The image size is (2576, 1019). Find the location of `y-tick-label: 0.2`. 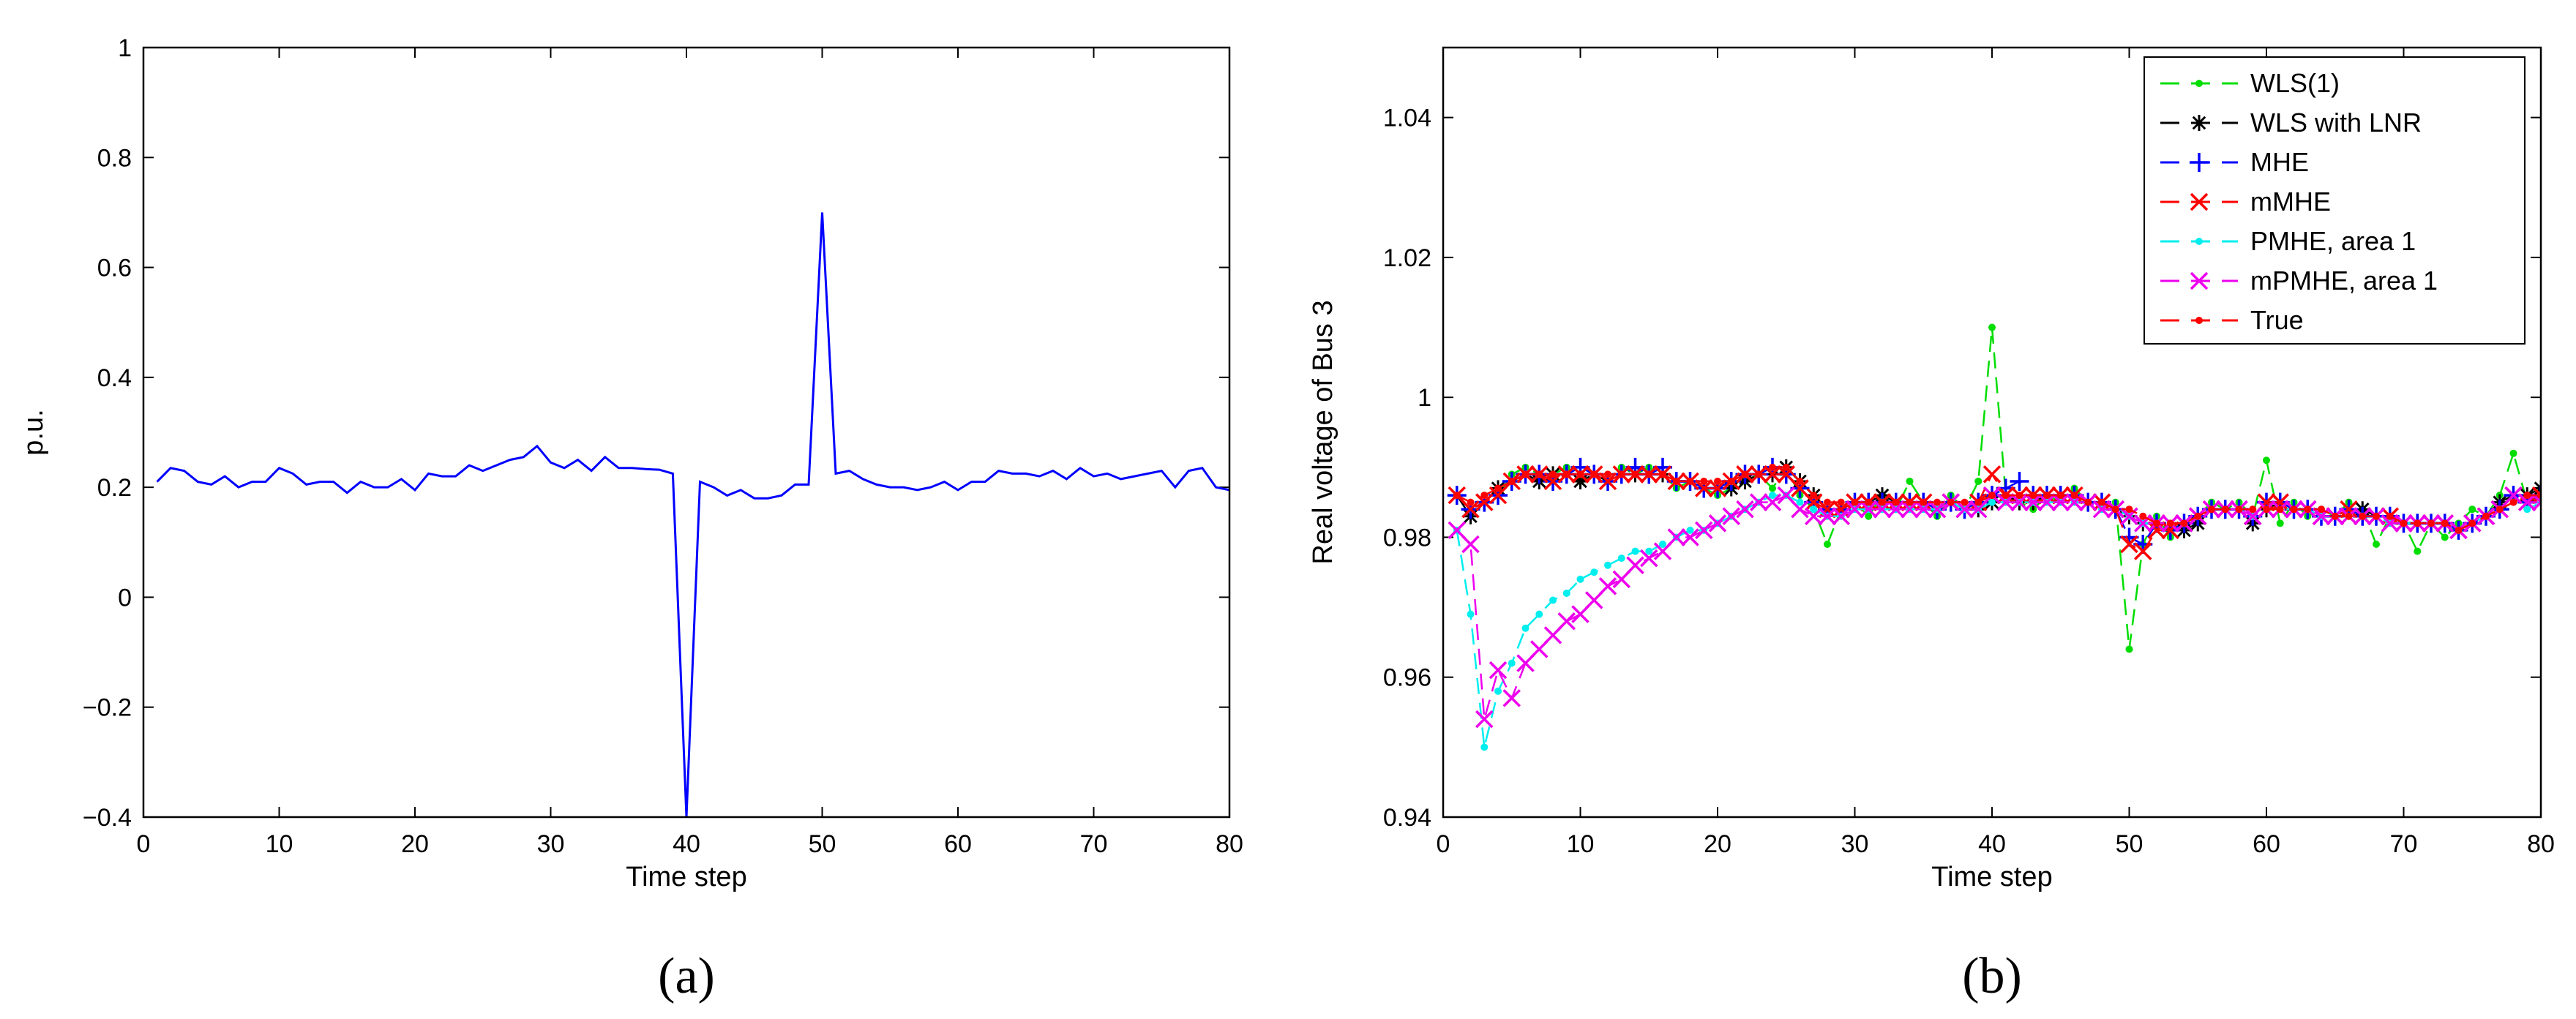

y-tick-label: 0.2 is located at coordinates (114, 488).